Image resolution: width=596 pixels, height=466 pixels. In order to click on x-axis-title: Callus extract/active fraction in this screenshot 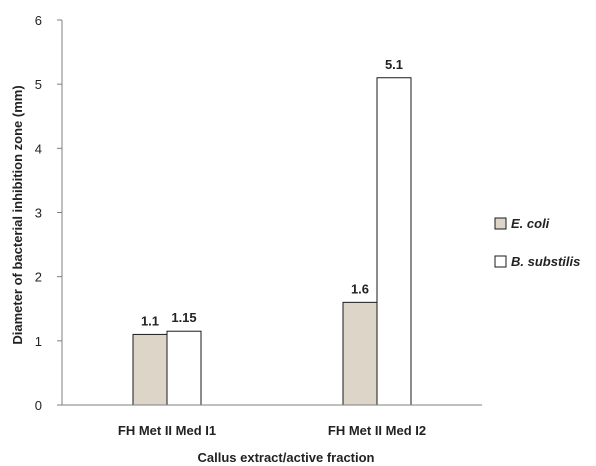, I will do `click(285, 457)`.